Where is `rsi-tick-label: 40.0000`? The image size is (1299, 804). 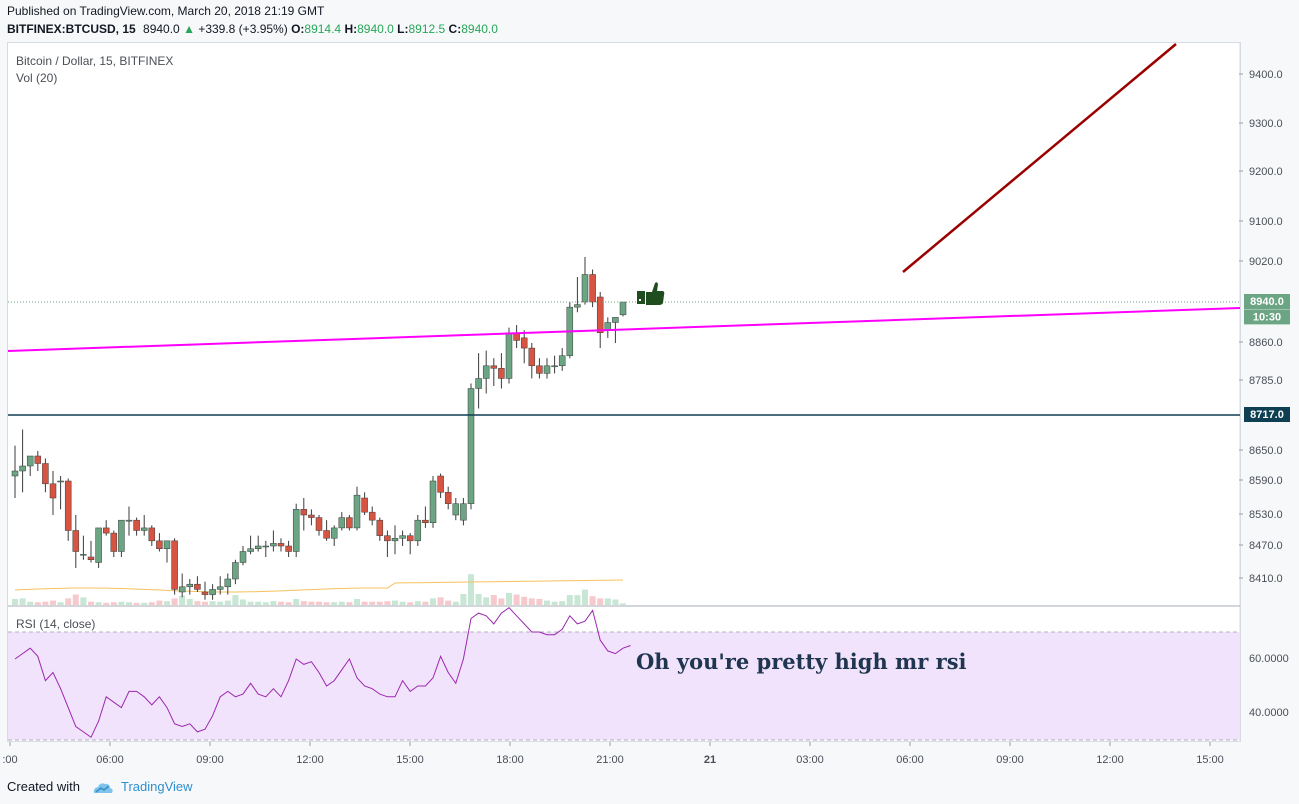
rsi-tick-label: 40.0000 is located at coordinates (1269, 713).